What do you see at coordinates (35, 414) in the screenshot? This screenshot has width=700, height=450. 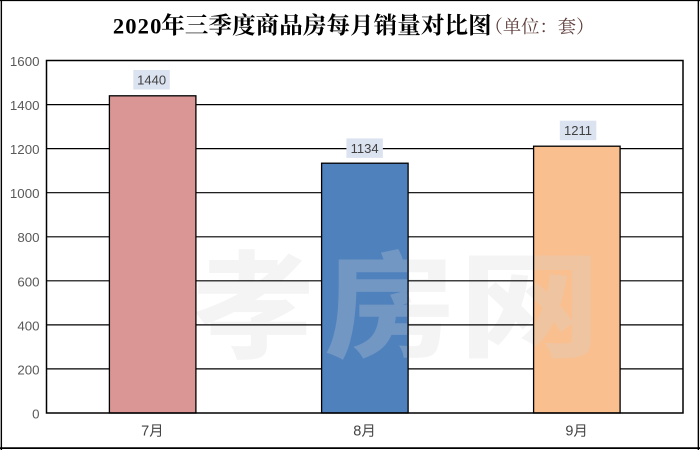 I see `svg-text: 0` at bounding box center [35, 414].